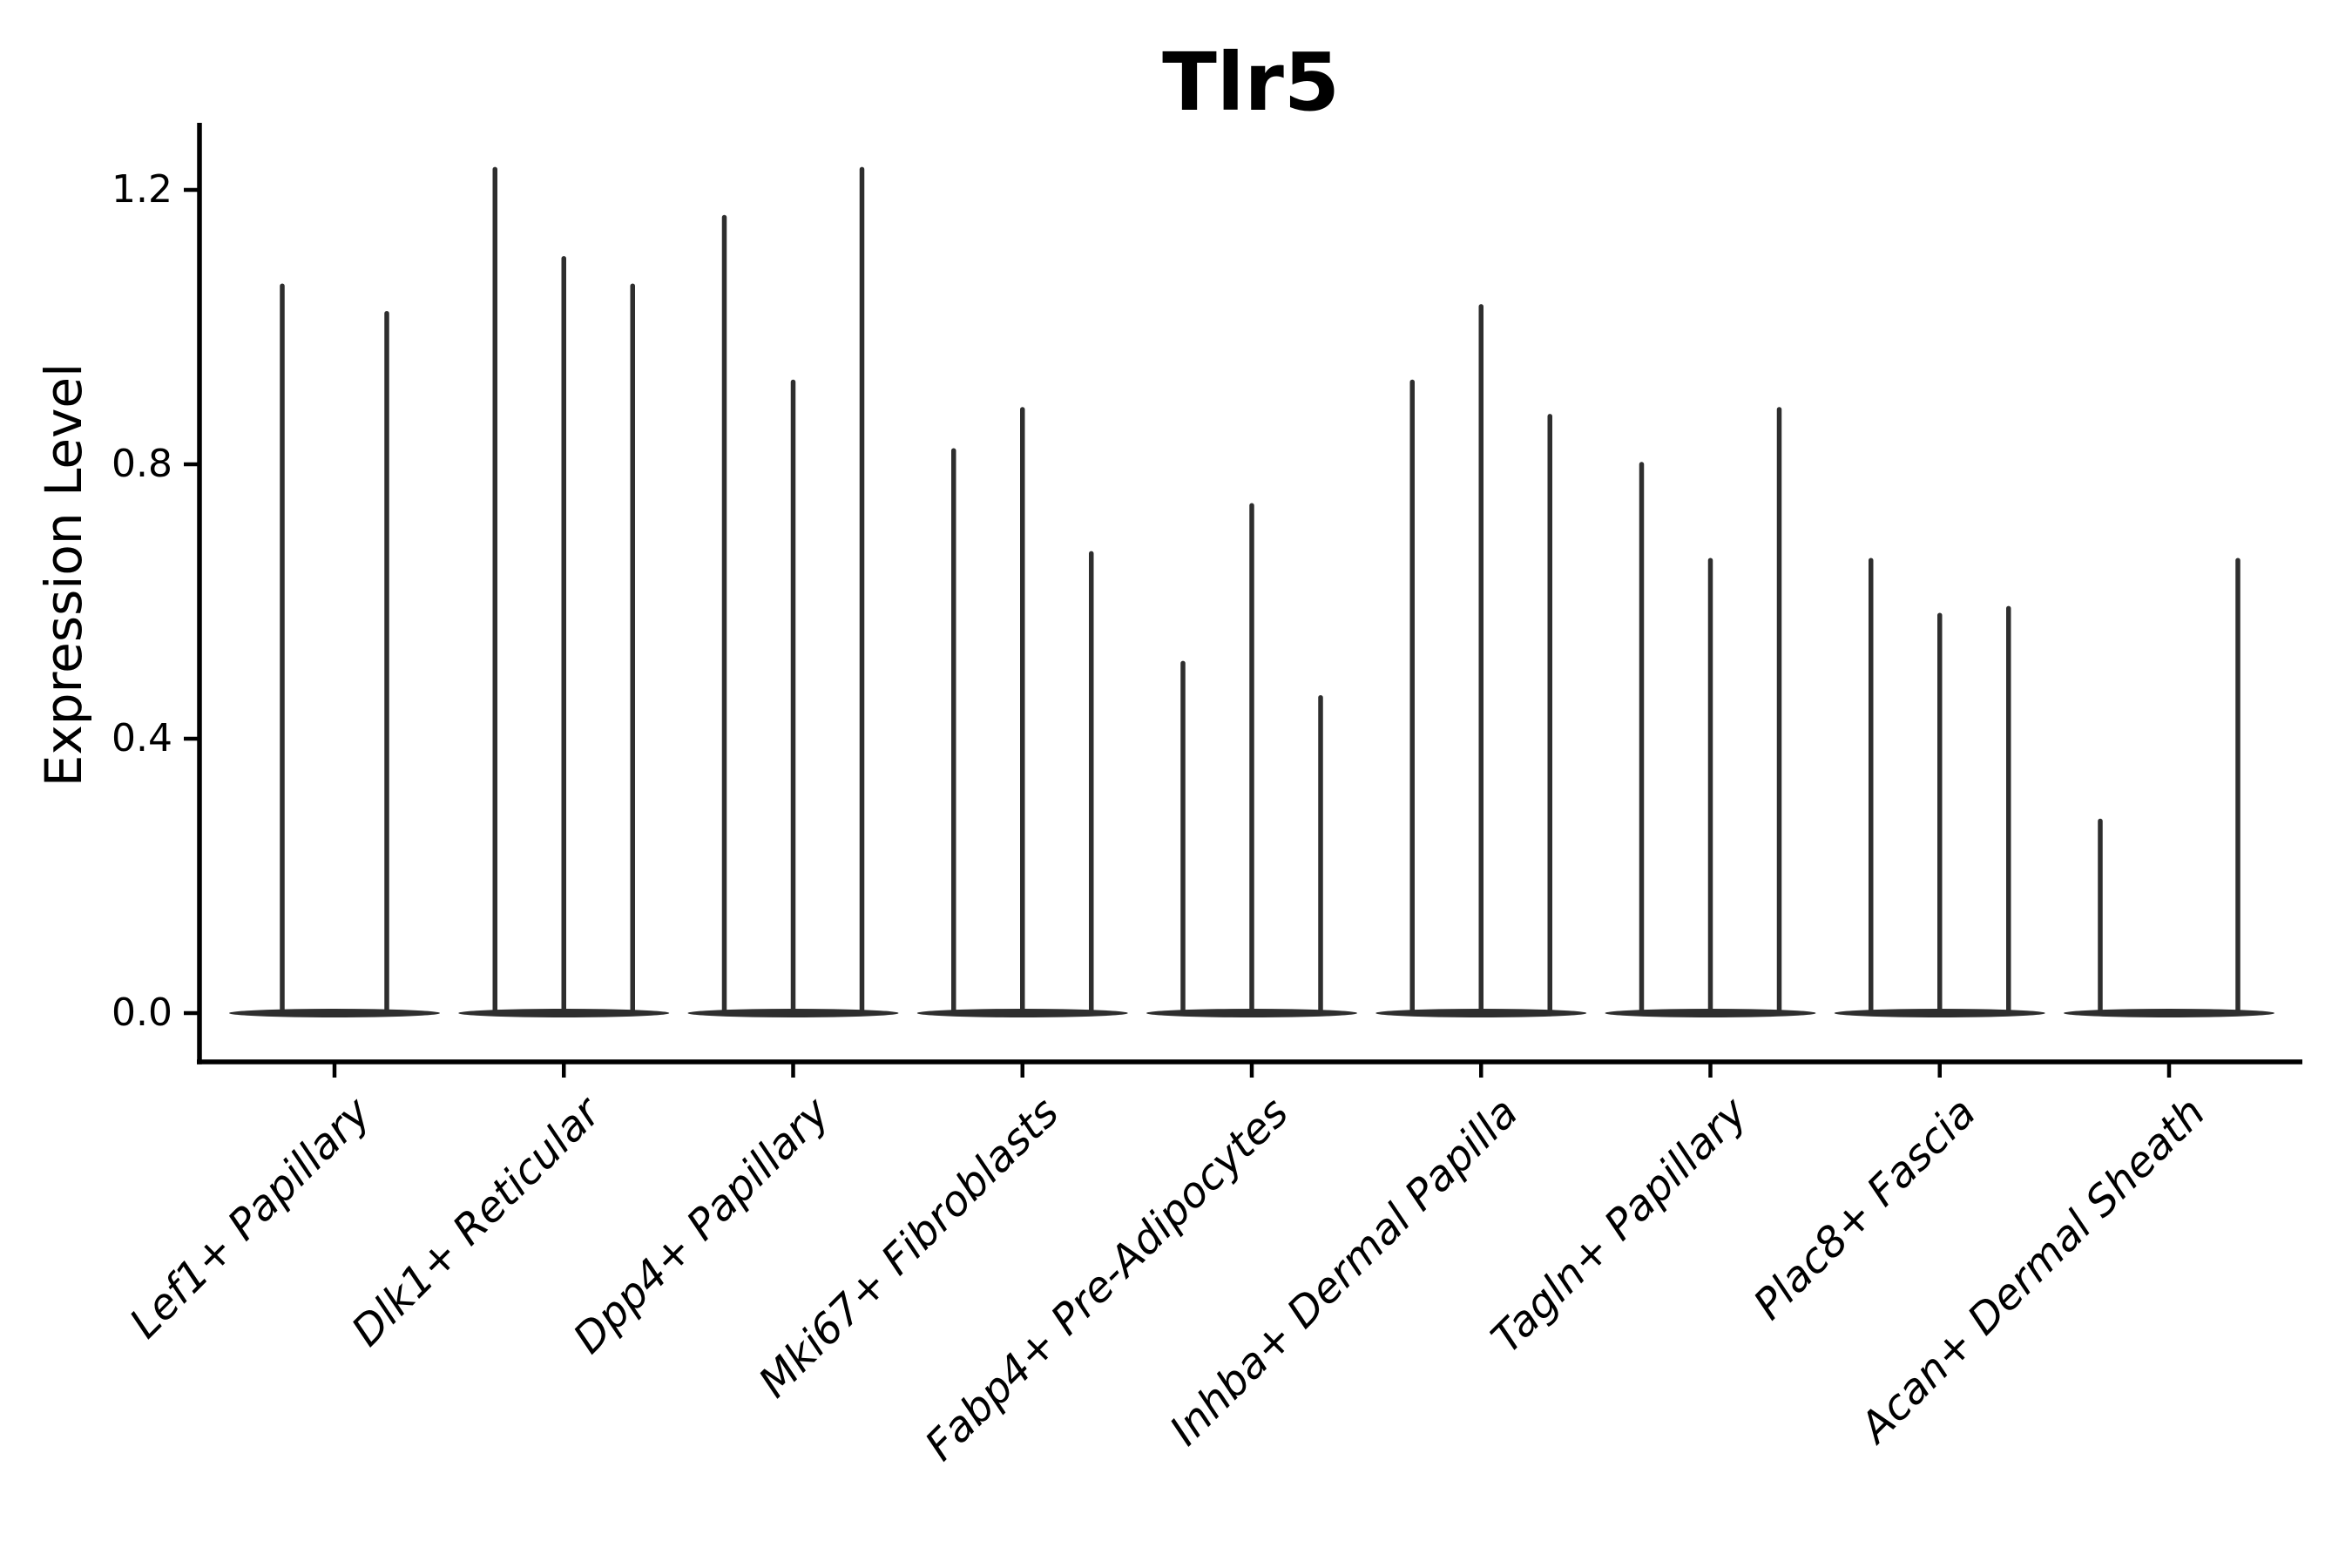 This screenshot has height=1568, width=2352. I want to click on y-tick-label: 0.8, so click(142, 464).